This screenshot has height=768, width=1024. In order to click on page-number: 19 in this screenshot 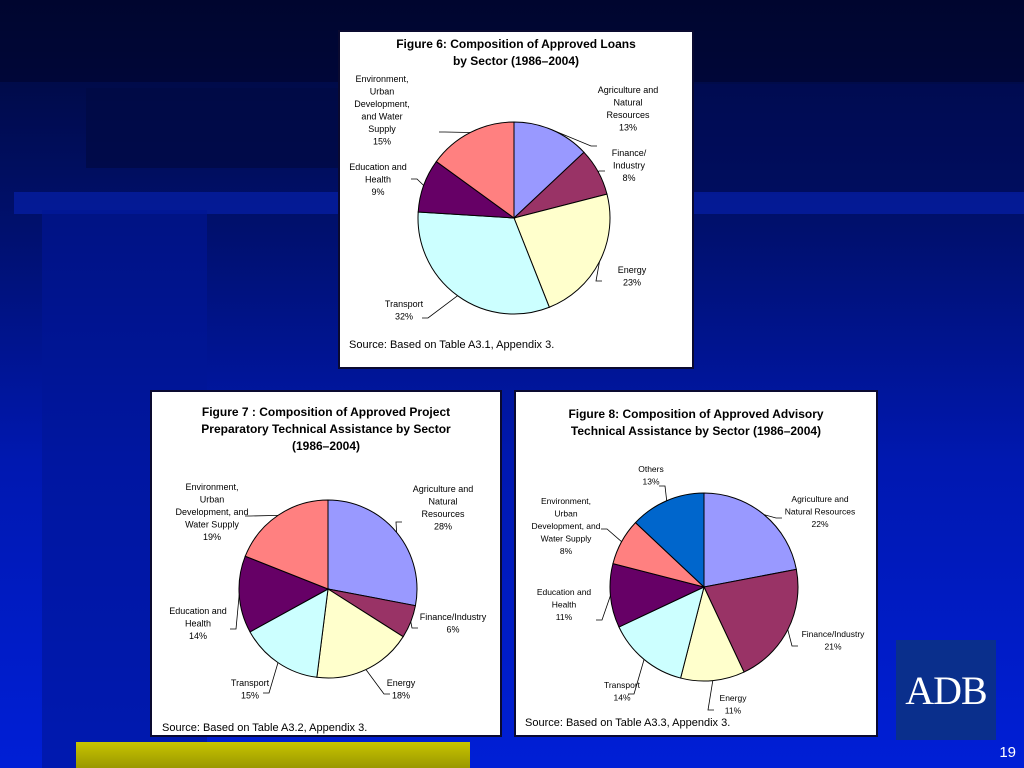, I will do `click(1007, 752)`.